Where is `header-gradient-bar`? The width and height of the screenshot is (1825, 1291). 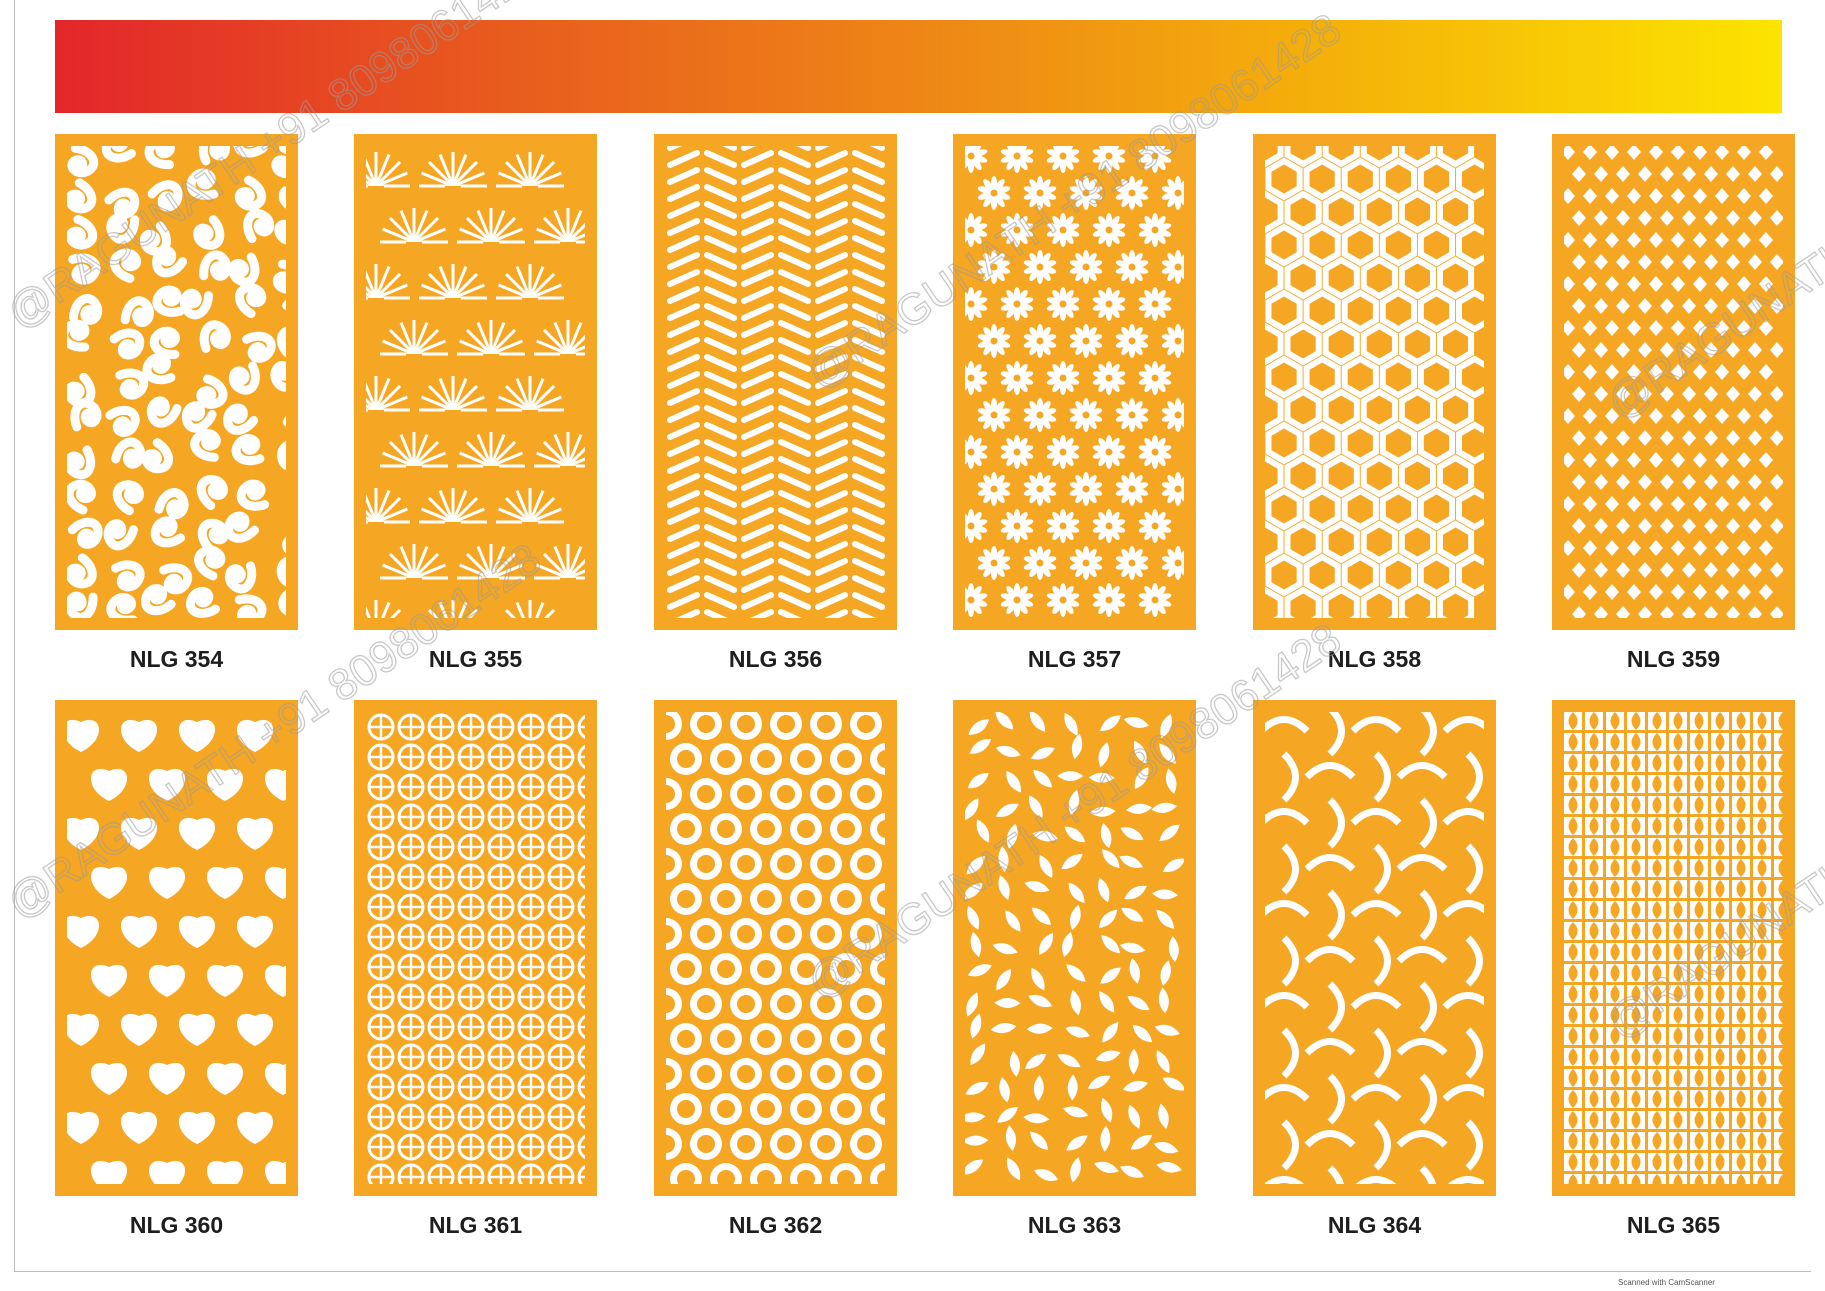 header-gradient-bar is located at coordinates (918, 66).